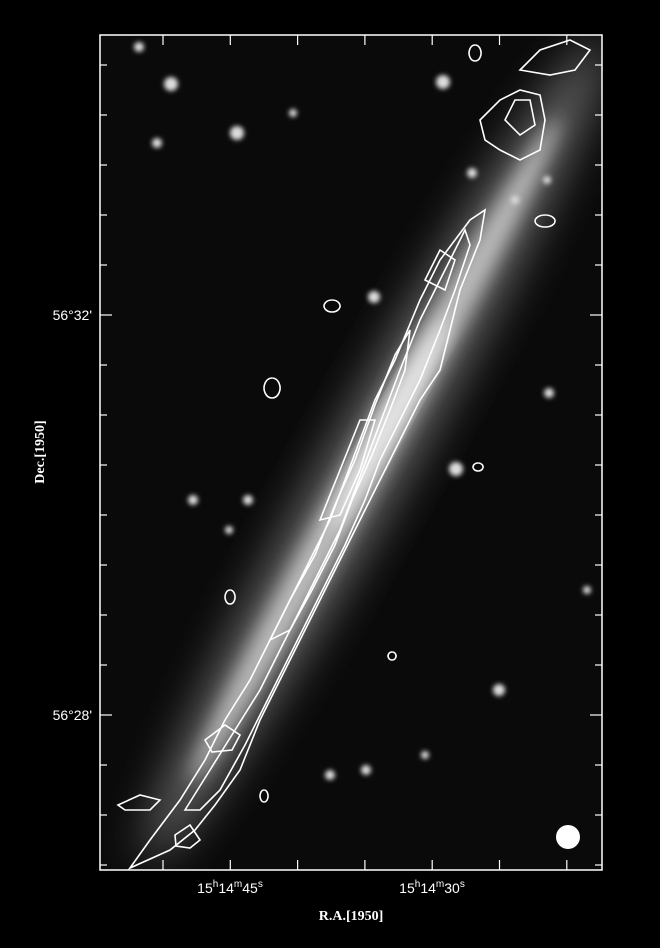  What do you see at coordinates (250, 888) in the screenshot?
I see `x-tick-label-part: 45` at bounding box center [250, 888].